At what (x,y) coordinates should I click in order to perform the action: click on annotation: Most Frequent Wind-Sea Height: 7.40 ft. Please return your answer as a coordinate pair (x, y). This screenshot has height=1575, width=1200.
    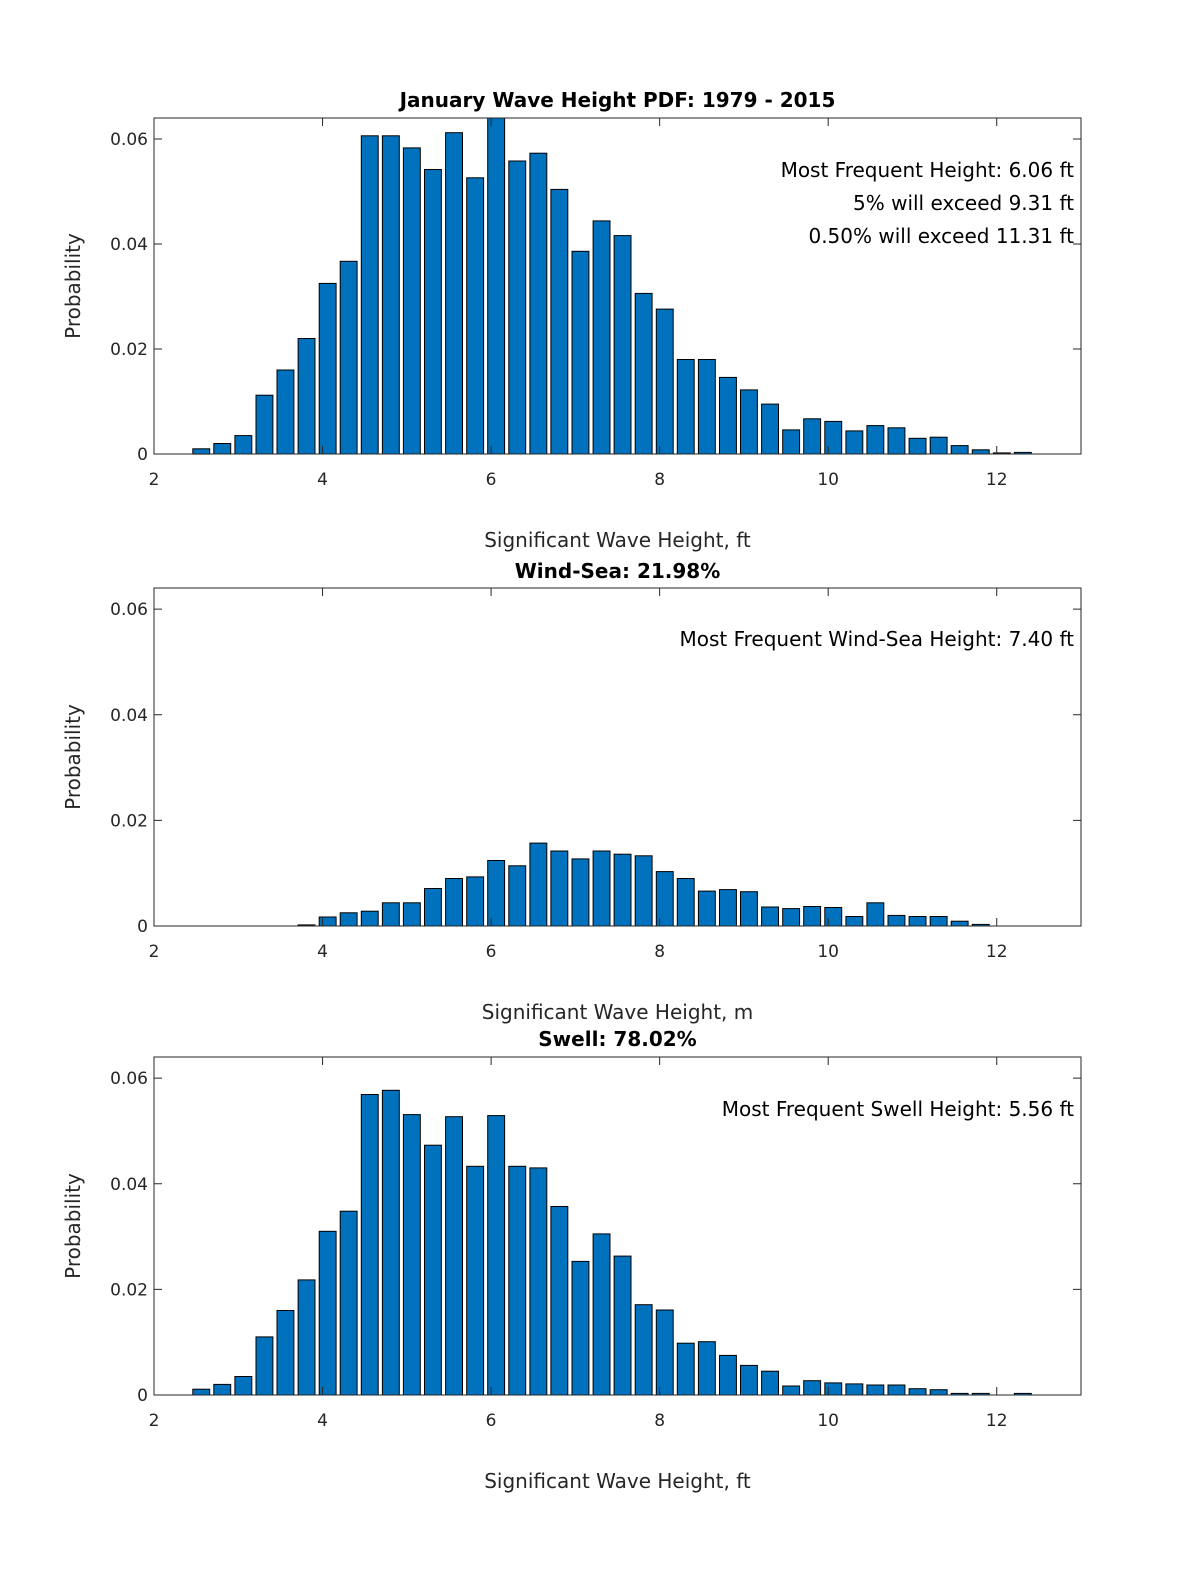
    Looking at the image, I should click on (876, 639).